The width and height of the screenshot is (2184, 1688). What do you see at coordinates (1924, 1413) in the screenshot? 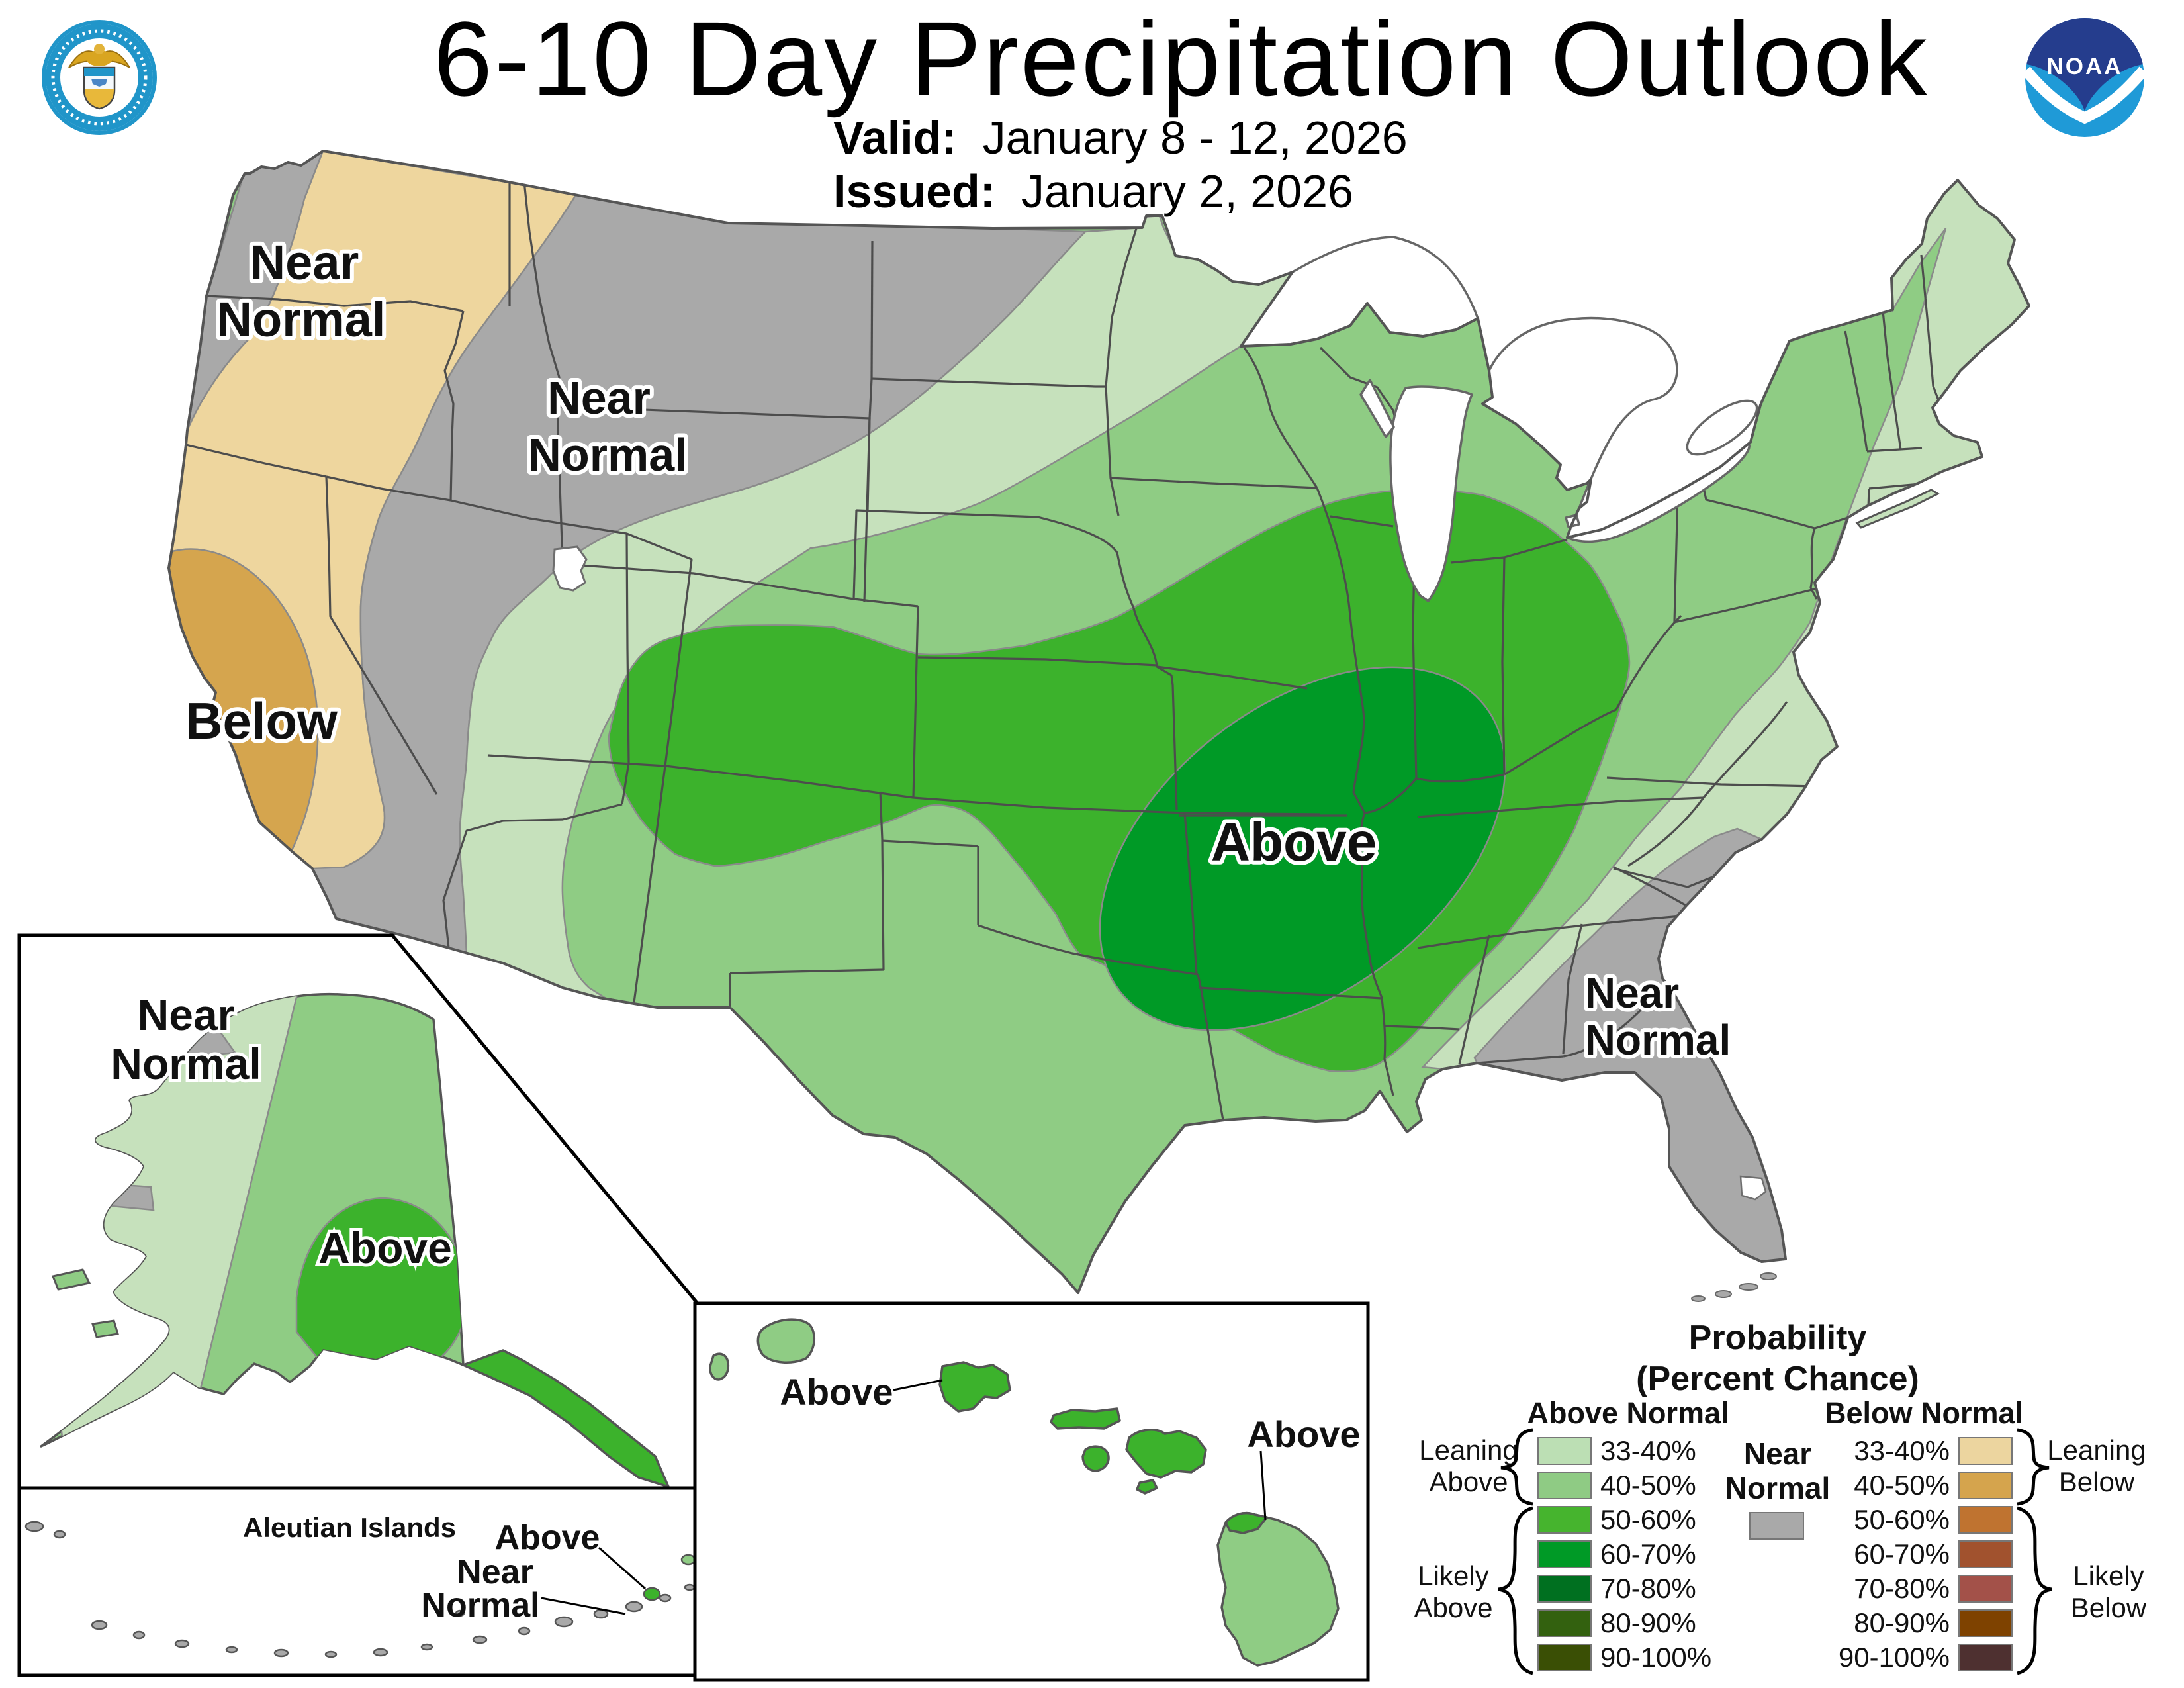
I see `svg-text: Below Normal` at bounding box center [1924, 1413].